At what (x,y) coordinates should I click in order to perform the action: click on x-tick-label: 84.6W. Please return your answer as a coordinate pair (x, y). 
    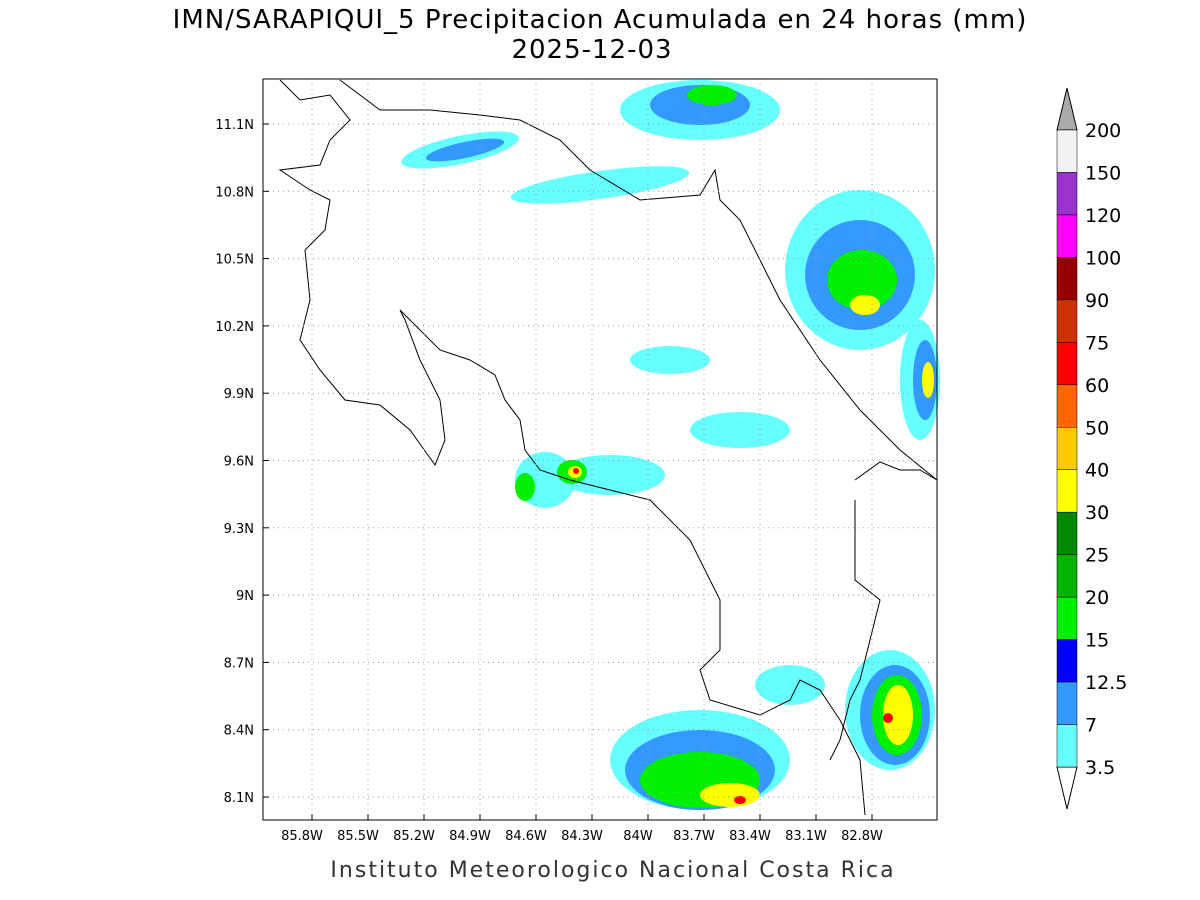
    Looking at the image, I should click on (526, 836).